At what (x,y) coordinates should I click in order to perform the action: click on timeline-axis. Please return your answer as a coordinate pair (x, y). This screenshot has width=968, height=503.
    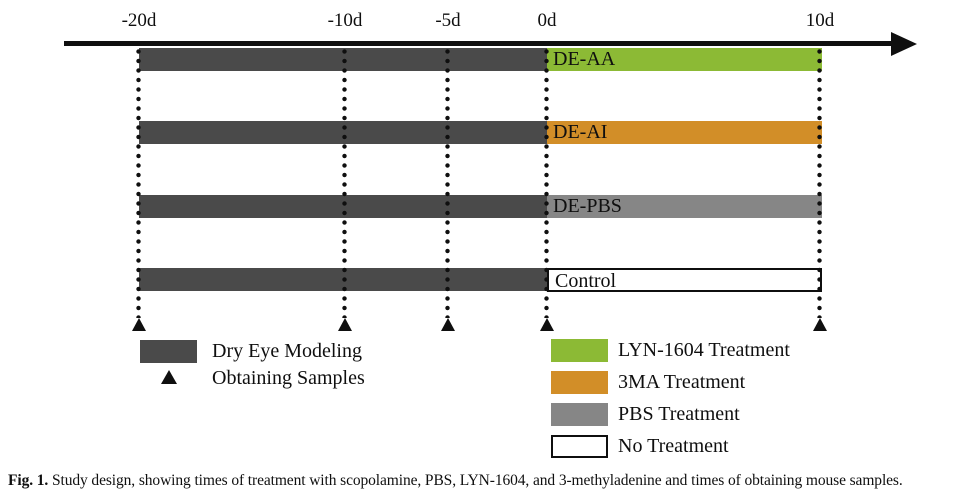
    Looking at the image, I should click on (479, 43).